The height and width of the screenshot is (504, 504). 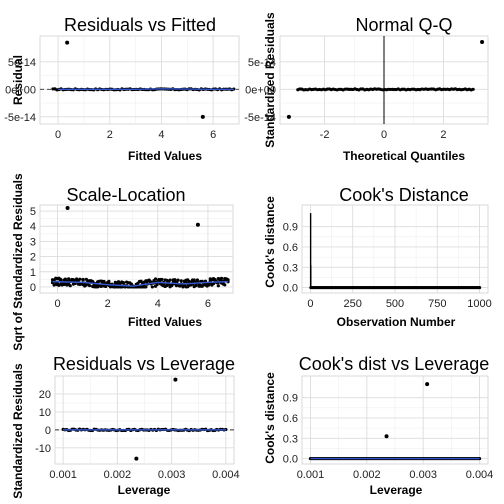 I want to click on chart-title: Scale-Location, so click(x=125, y=195).